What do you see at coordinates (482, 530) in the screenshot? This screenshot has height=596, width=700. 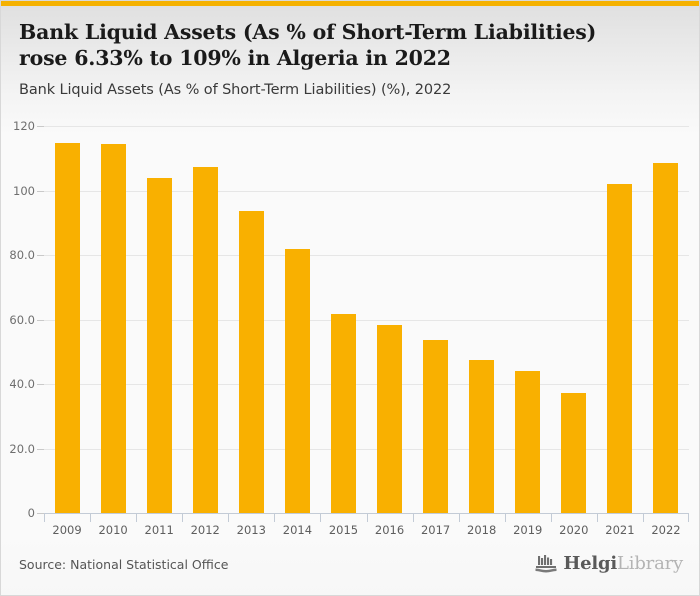 I see `x-axis-label: 2018` at bounding box center [482, 530].